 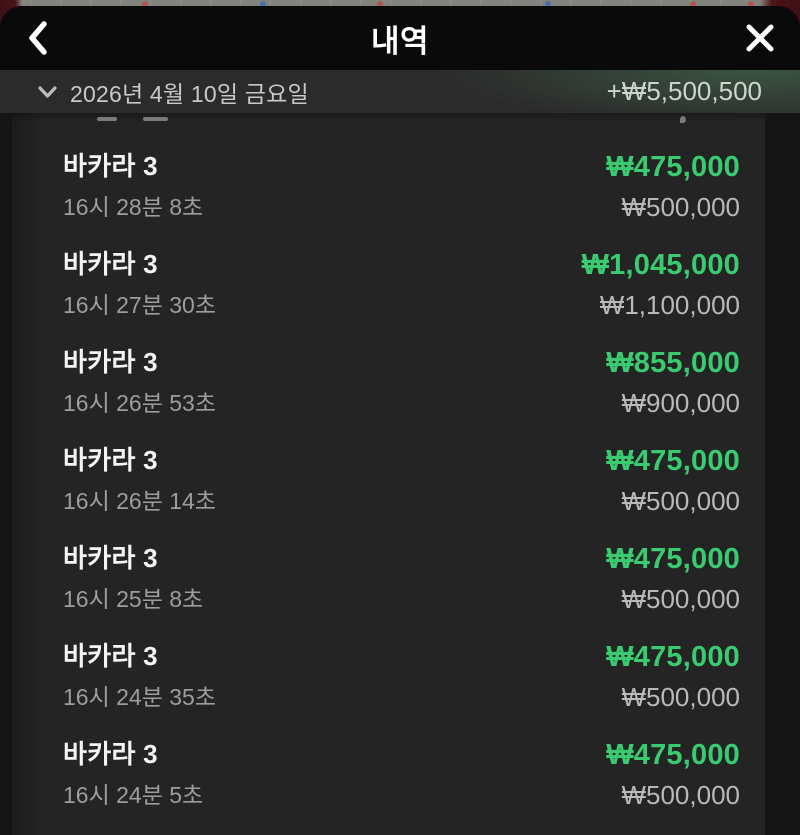 What do you see at coordinates (684, 91) in the screenshot?
I see `date-total-amount: +₩5,500,500` at bounding box center [684, 91].